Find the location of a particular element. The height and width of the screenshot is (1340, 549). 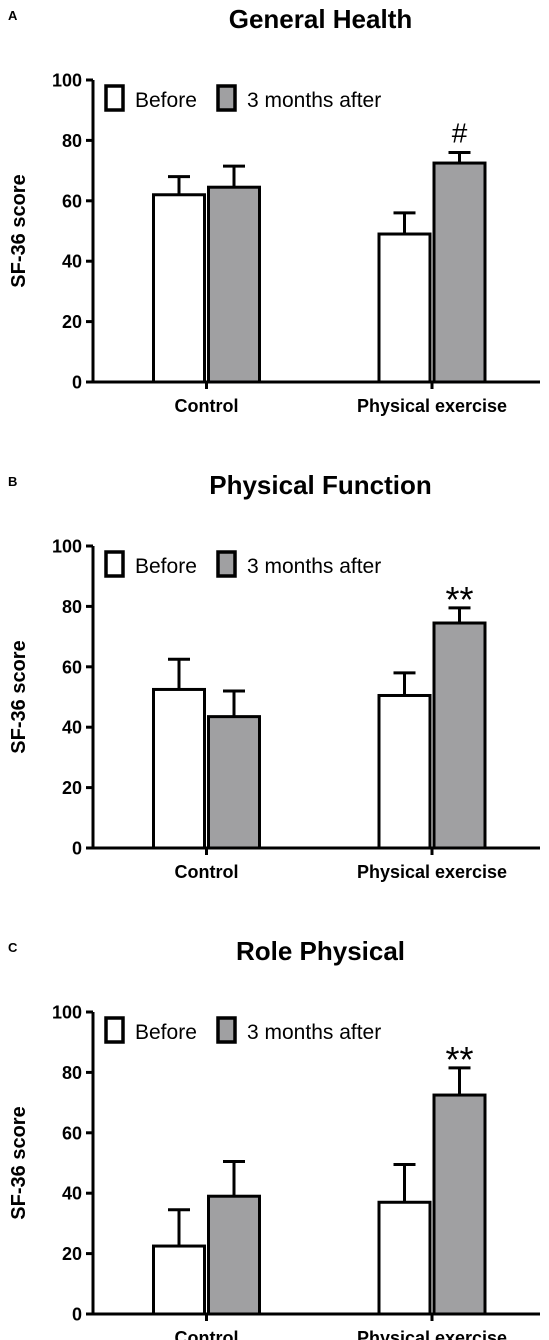

significance-marker: # is located at coordinates (460, 132).